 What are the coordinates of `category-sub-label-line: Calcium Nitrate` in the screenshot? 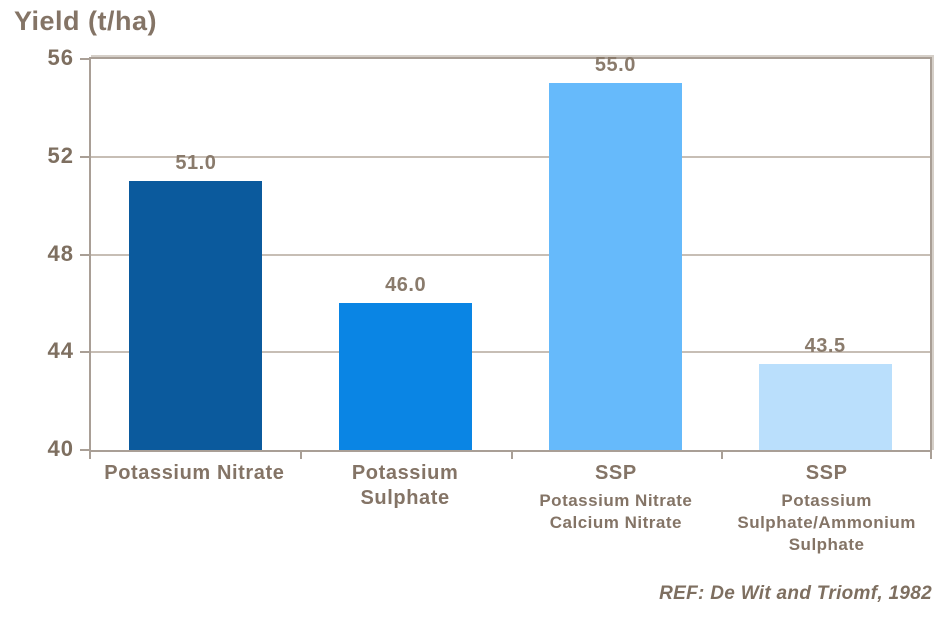 It's located at (615, 522).